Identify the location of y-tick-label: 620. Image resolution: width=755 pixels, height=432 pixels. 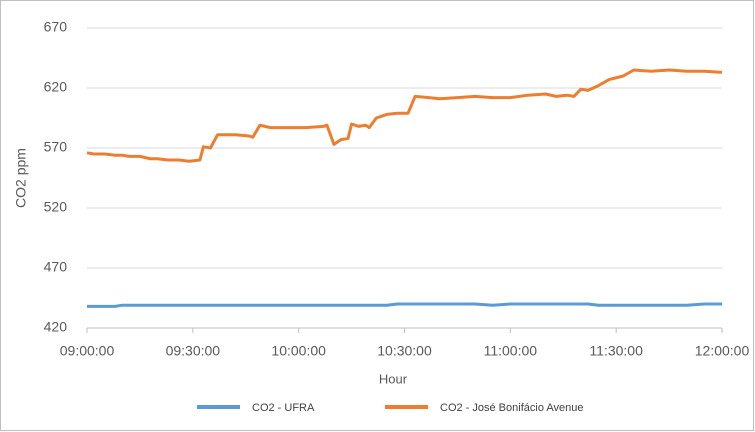
(56, 87).